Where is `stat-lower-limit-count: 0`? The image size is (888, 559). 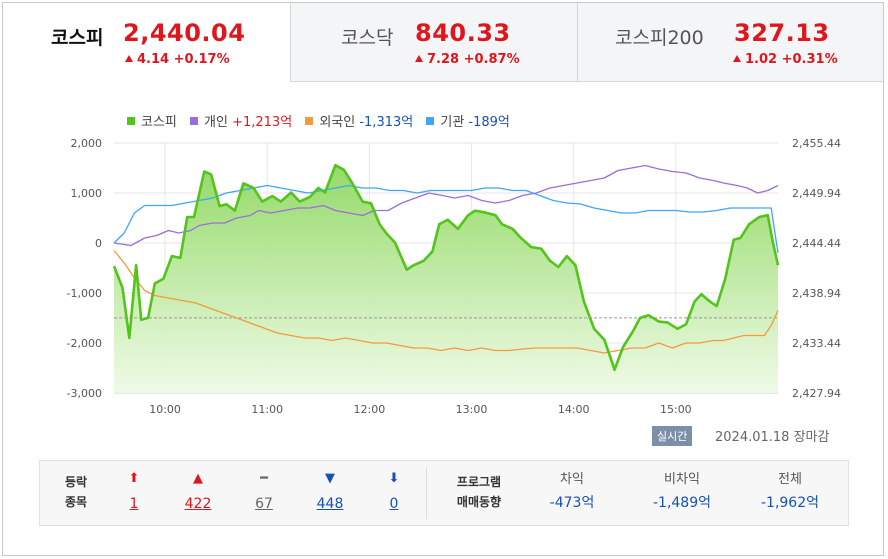 stat-lower-limit-count: 0 is located at coordinates (394, 504).